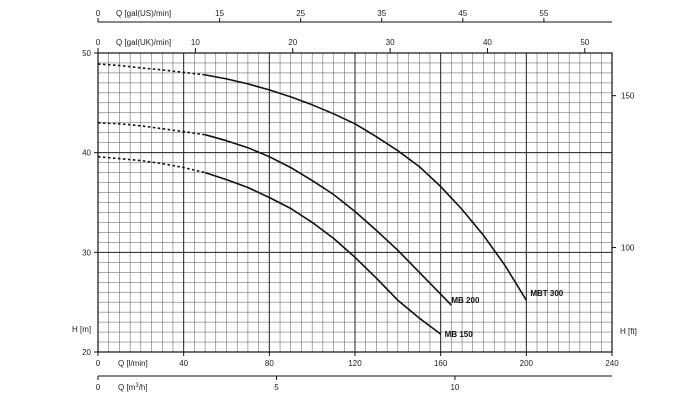 Image resolution: width=700 pixels, height=400 pixels. What do you see at coordinates (219, 13) in the screenshot?
I see `x-us-tick-label: 15` at bounding box center [219, 13].